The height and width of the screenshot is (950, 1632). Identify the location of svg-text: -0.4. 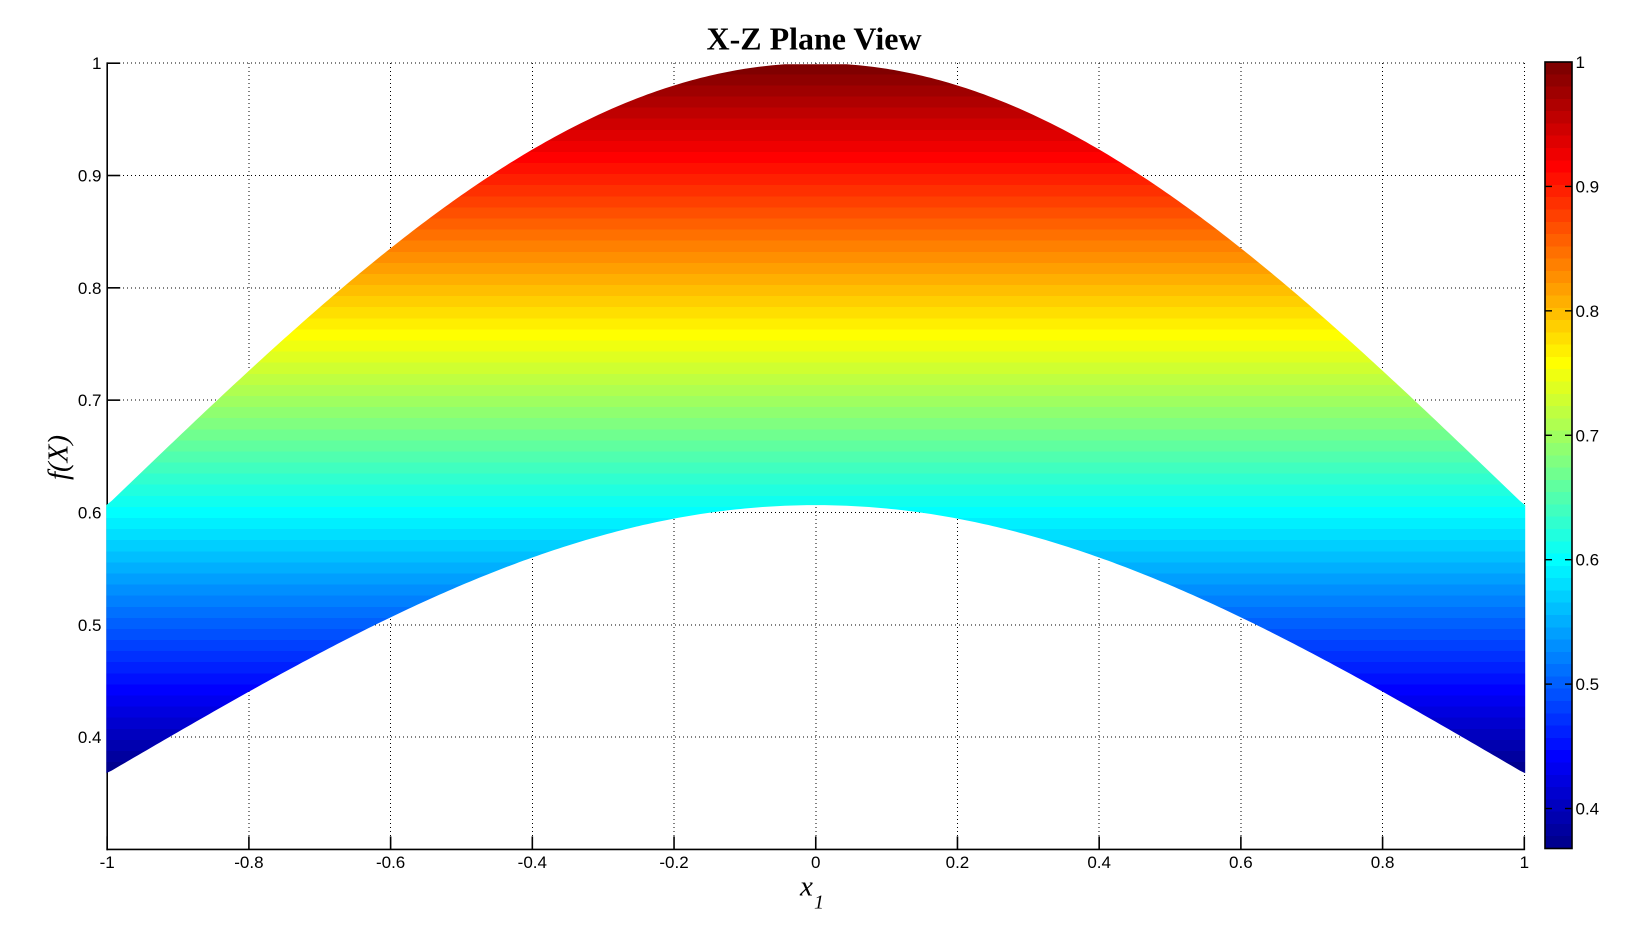
(532, 862).